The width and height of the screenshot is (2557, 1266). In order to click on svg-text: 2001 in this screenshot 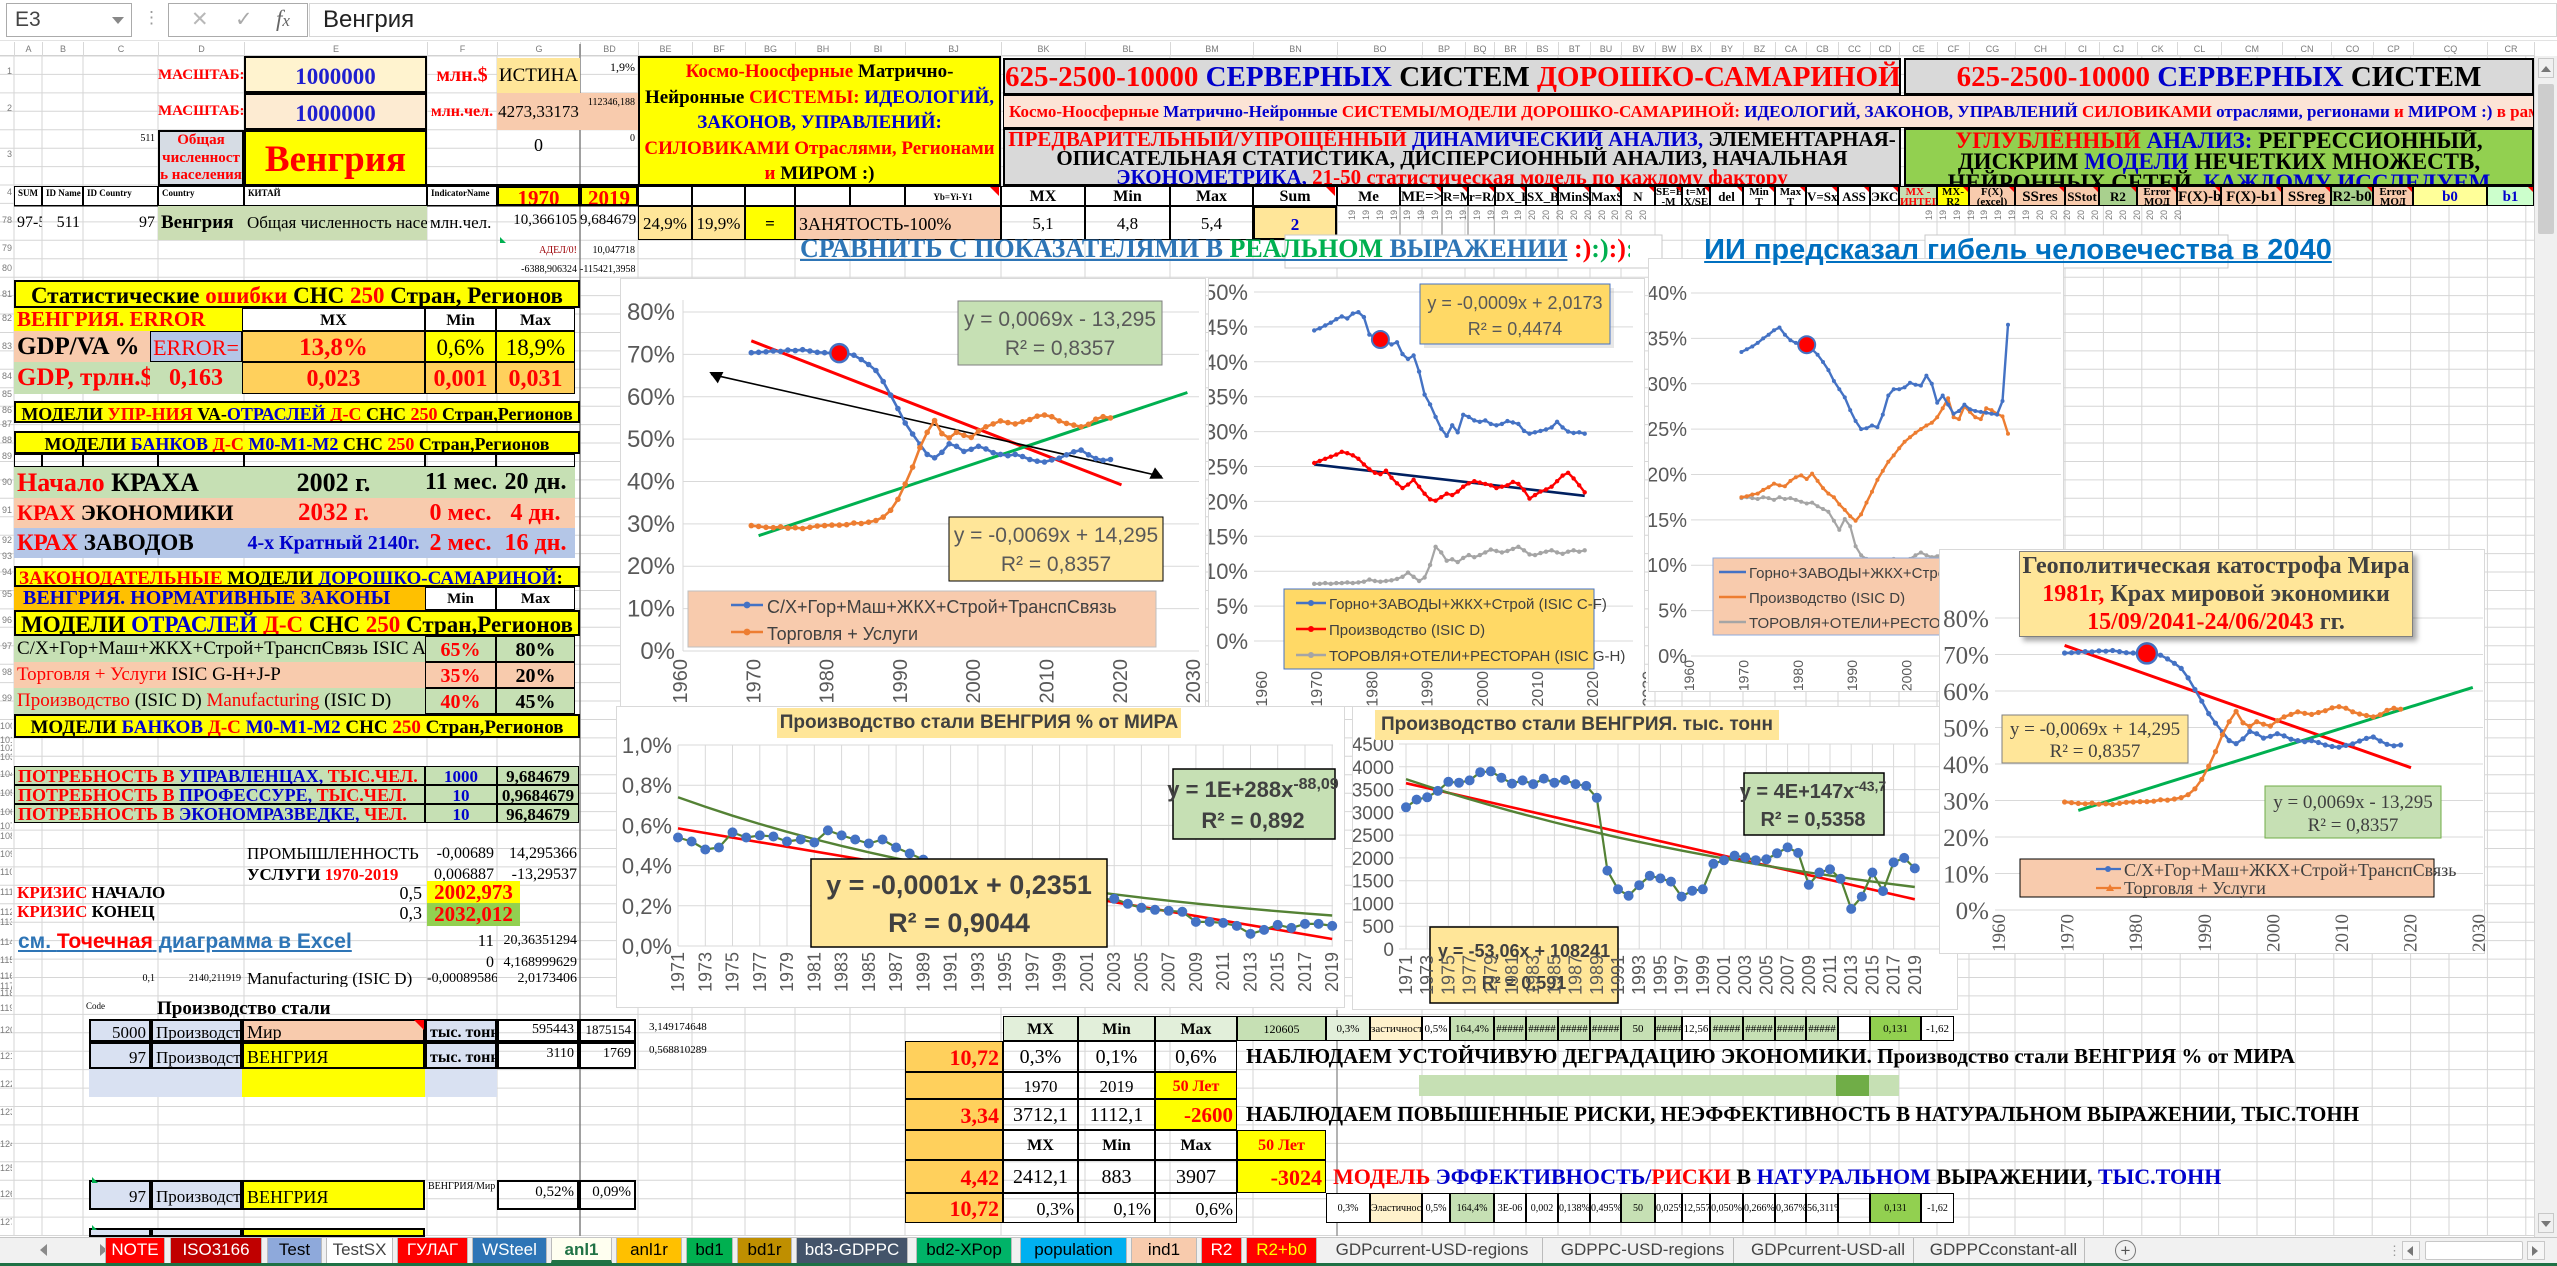, I will do `click(1724, 975)`.